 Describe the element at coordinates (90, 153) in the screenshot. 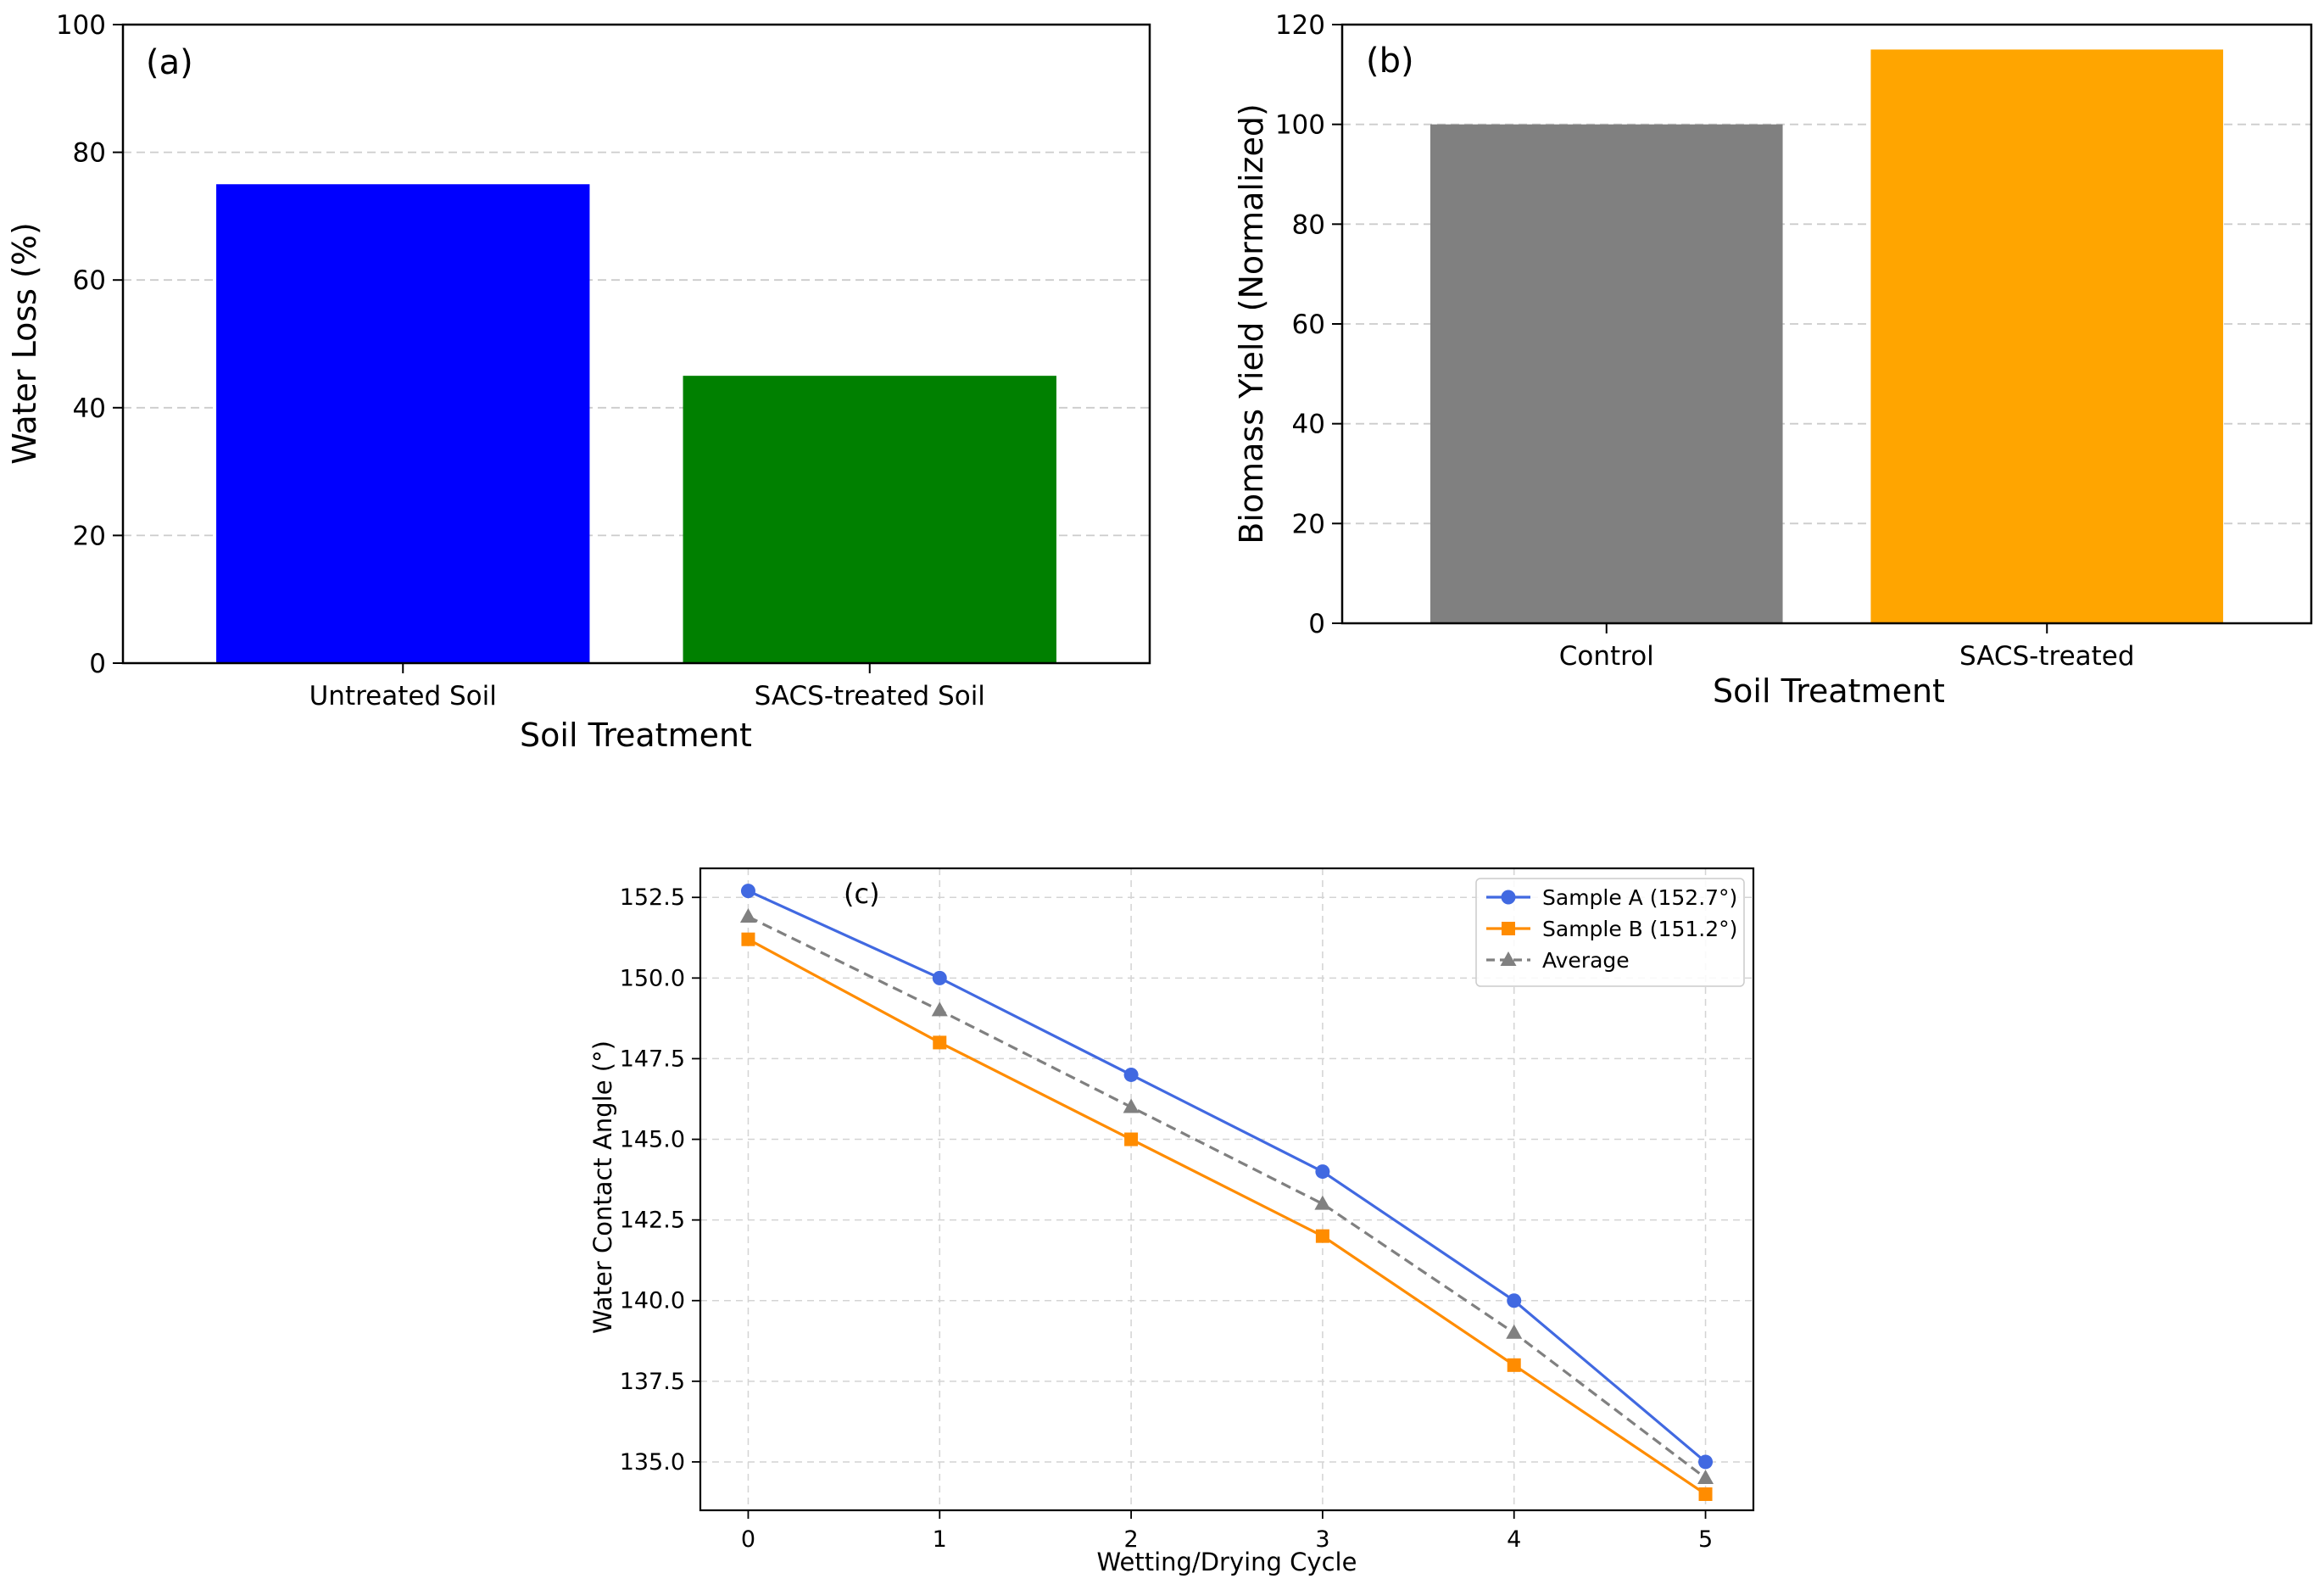

I see `a-y-tick-label: 80` at that location.